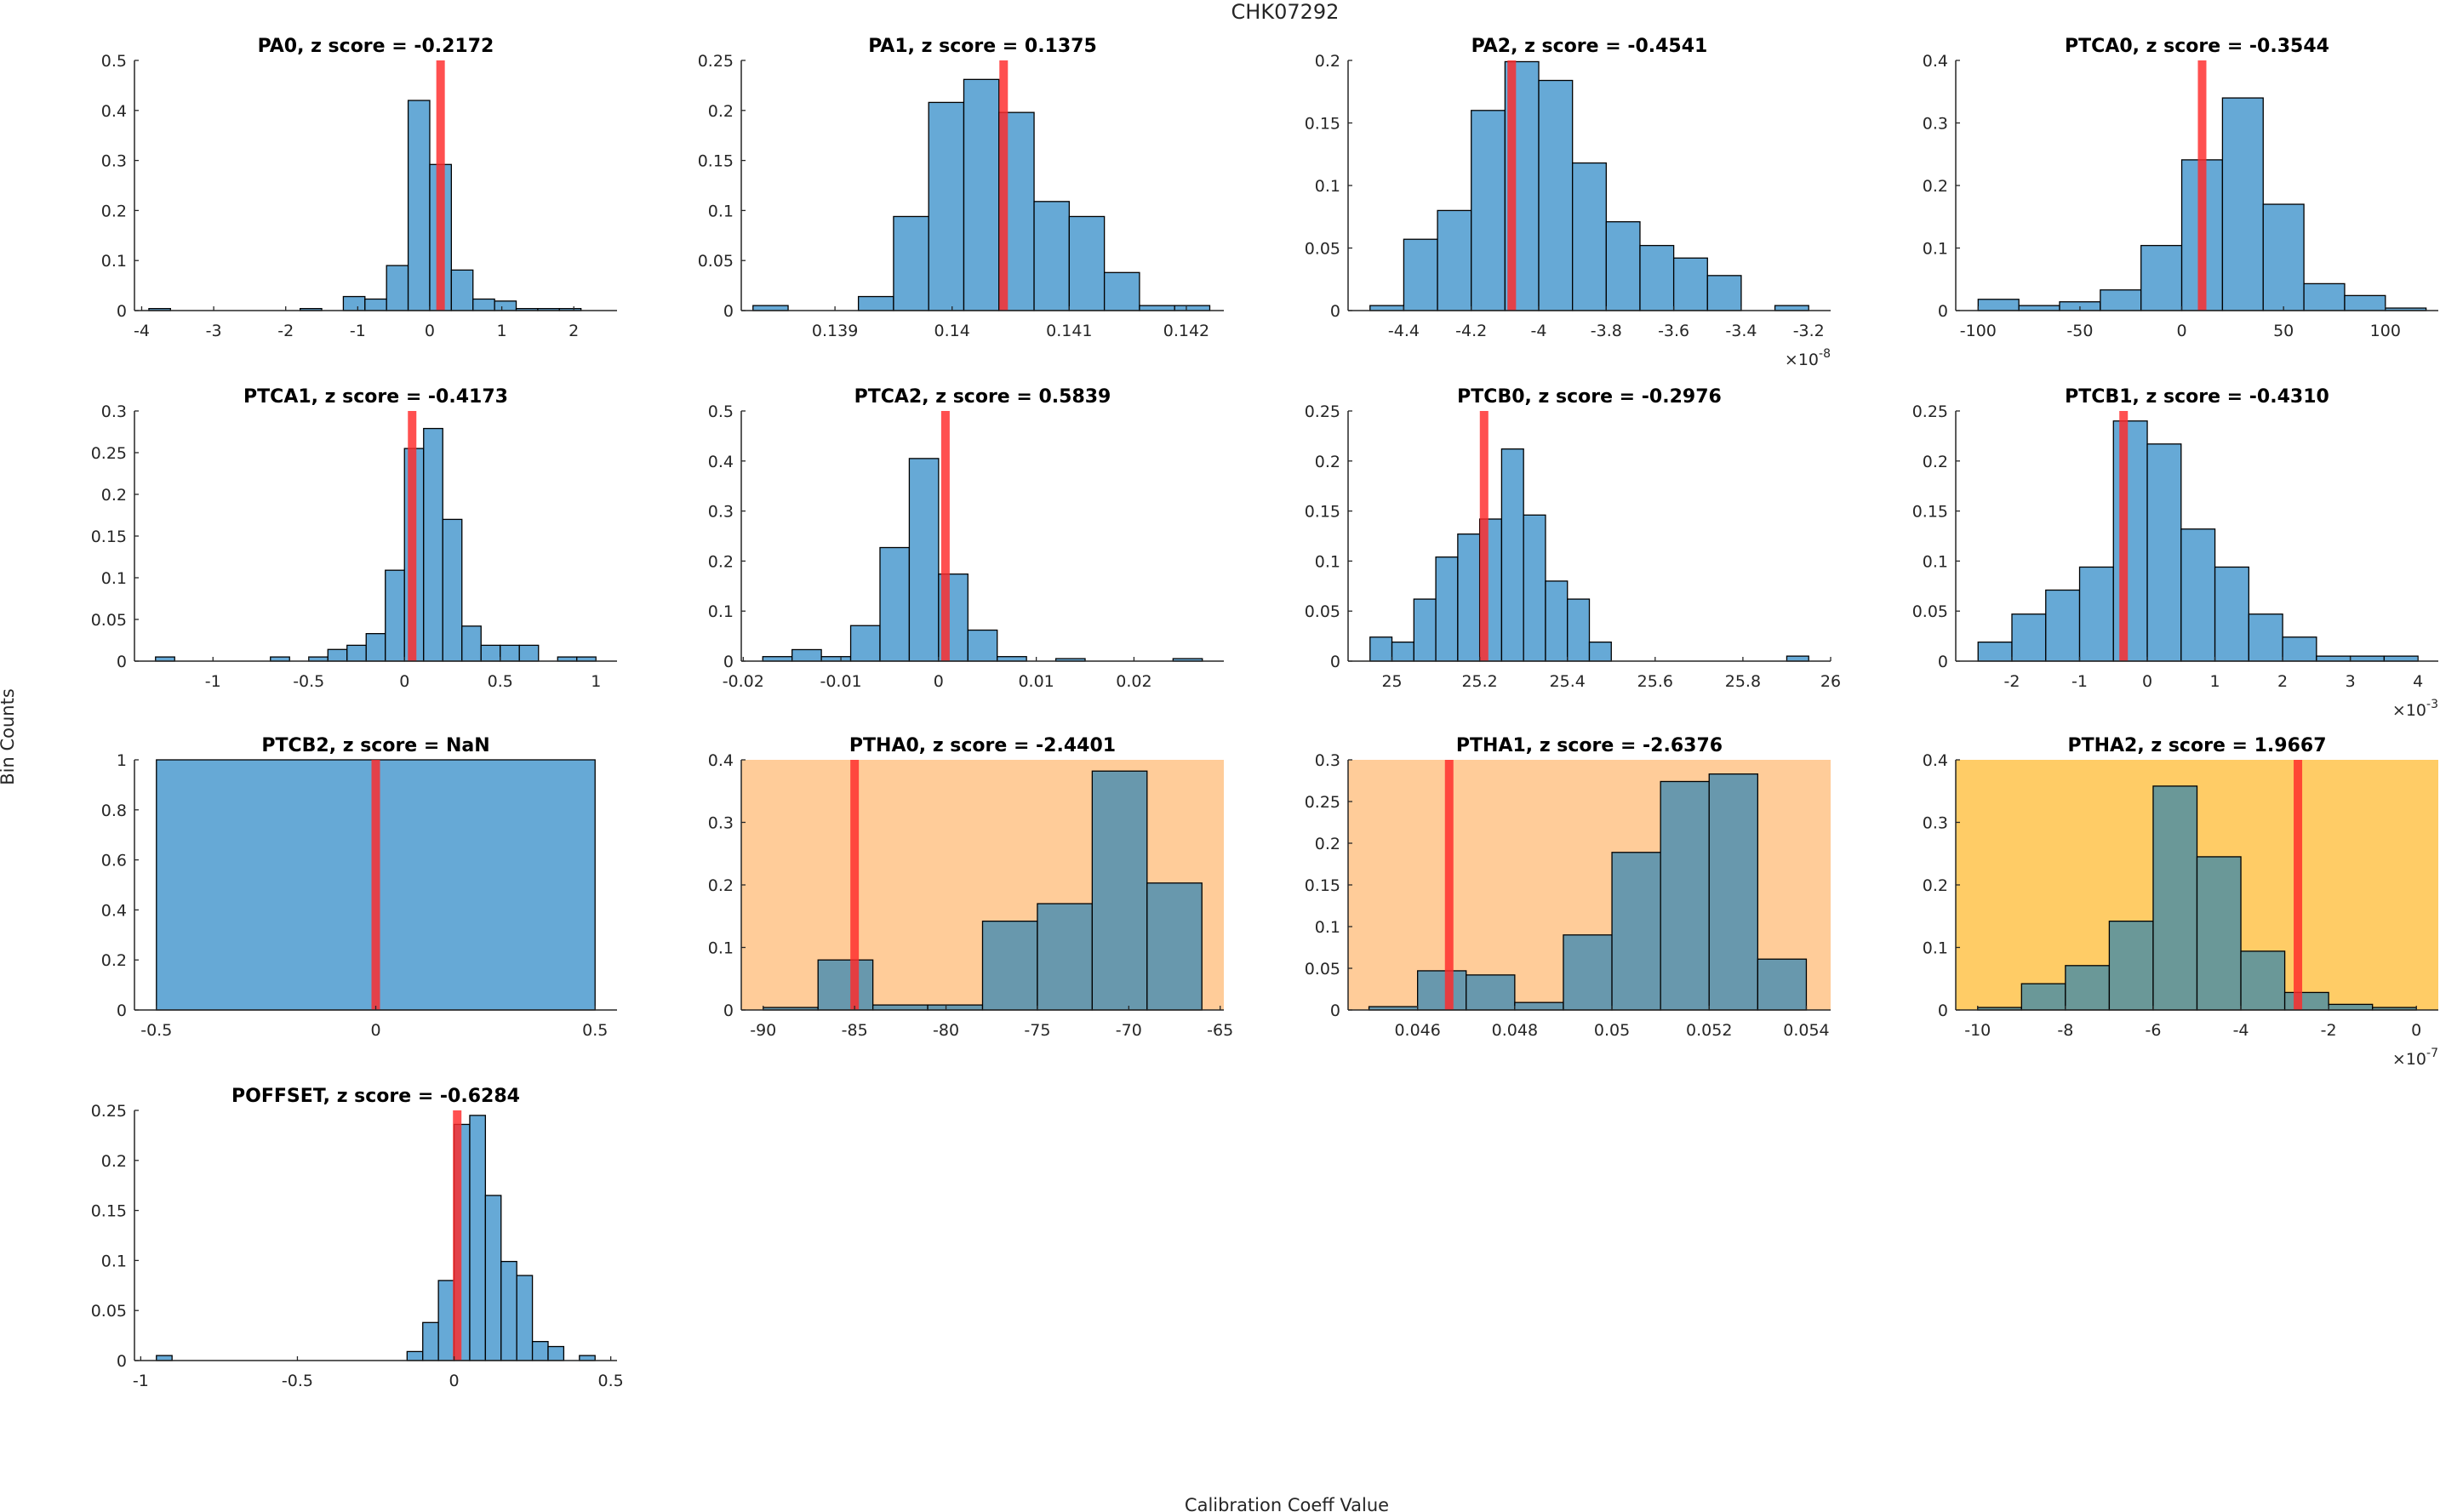 Image resolution: width=2440 pixels, height=1512 pixels. I want to click on x-tick-label: -1, so click(358, 331).